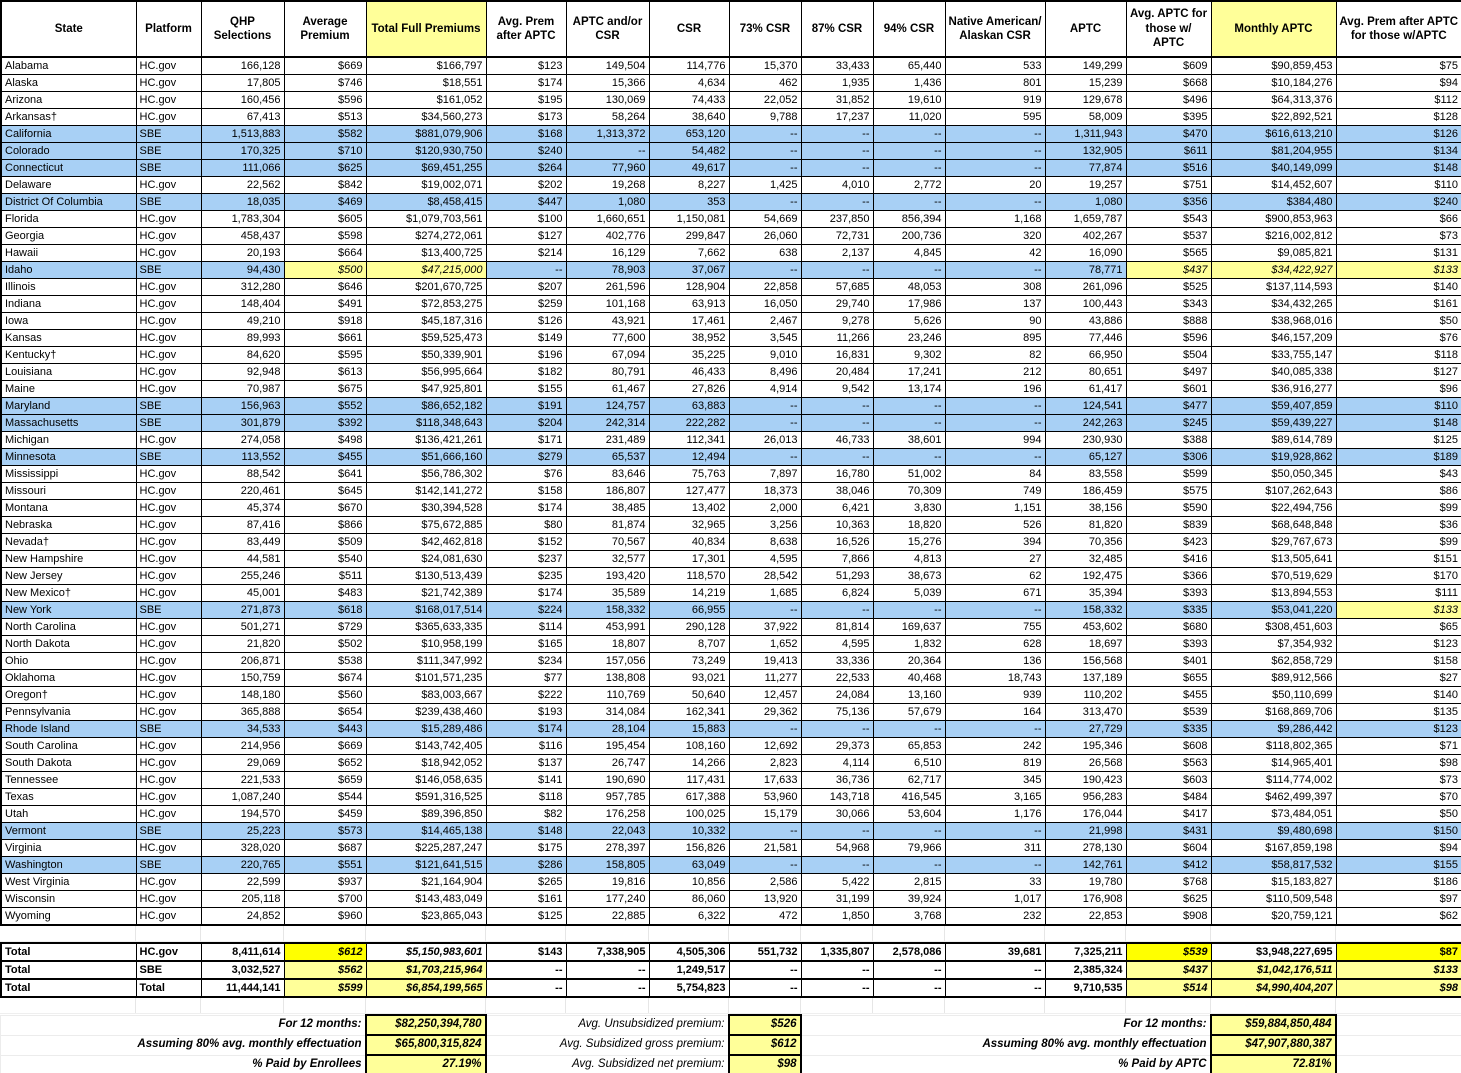  What do you see at coordinates (1273, 287) in the screenshot?
I see `cell-monthly_aptc: $137,114,593` at bounding box center [1273, 287].